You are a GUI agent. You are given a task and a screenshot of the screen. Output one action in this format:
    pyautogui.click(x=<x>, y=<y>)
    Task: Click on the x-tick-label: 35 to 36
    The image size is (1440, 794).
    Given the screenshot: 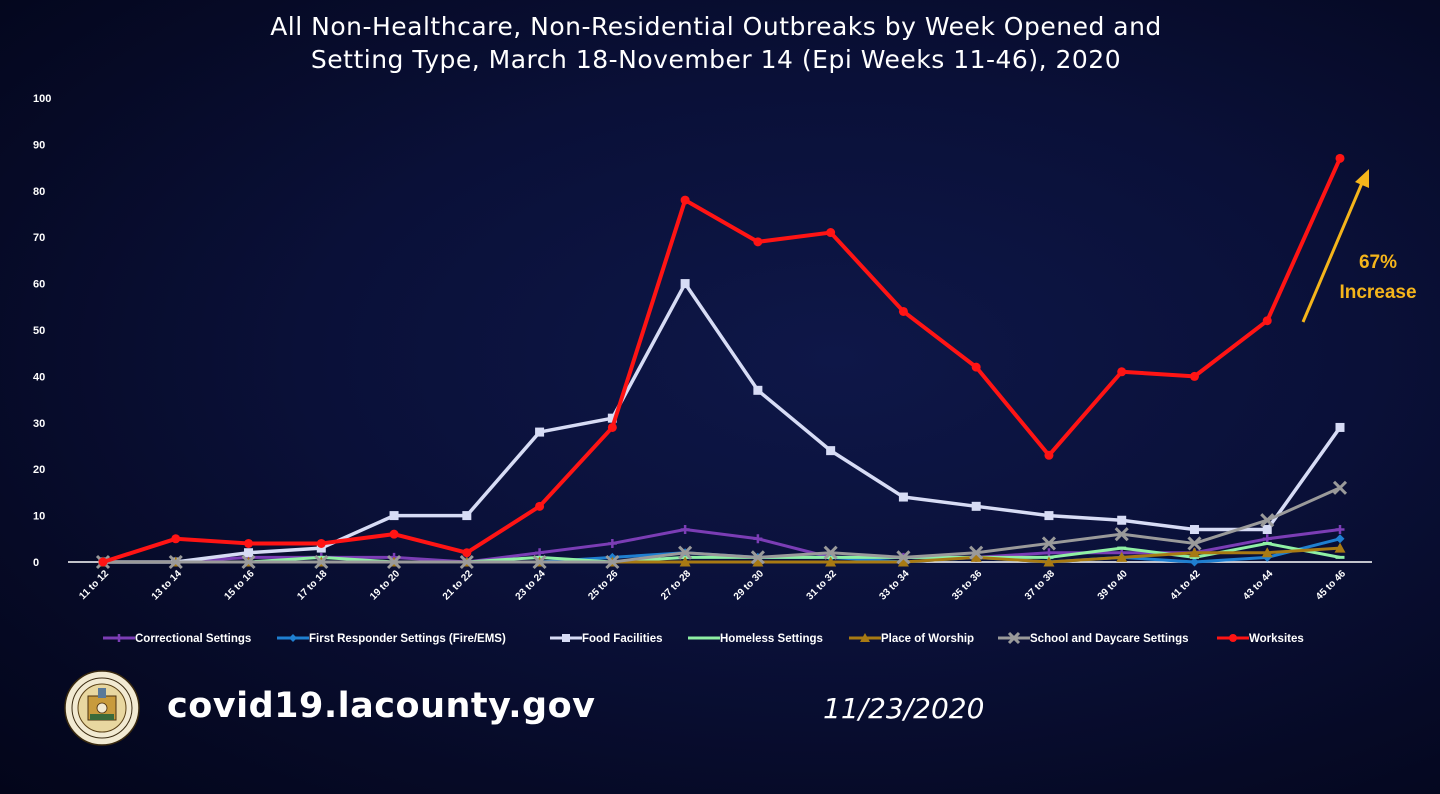 What is the action you would take?
    pyautogui.click(x=967, y=585)
    